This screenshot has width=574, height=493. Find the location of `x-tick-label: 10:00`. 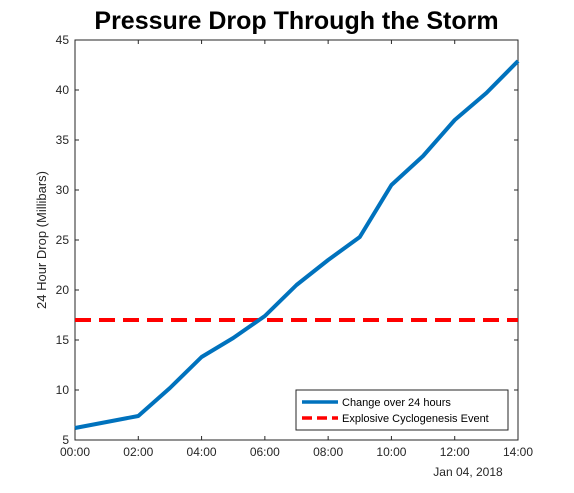

x-tick-label: 10:00 is located at coordinates (391, 452).